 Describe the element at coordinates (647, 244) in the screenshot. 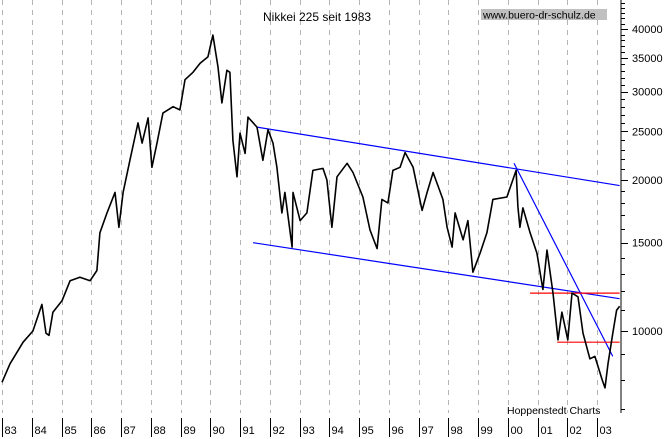

I see `y-tick-label: 15000` at that location.